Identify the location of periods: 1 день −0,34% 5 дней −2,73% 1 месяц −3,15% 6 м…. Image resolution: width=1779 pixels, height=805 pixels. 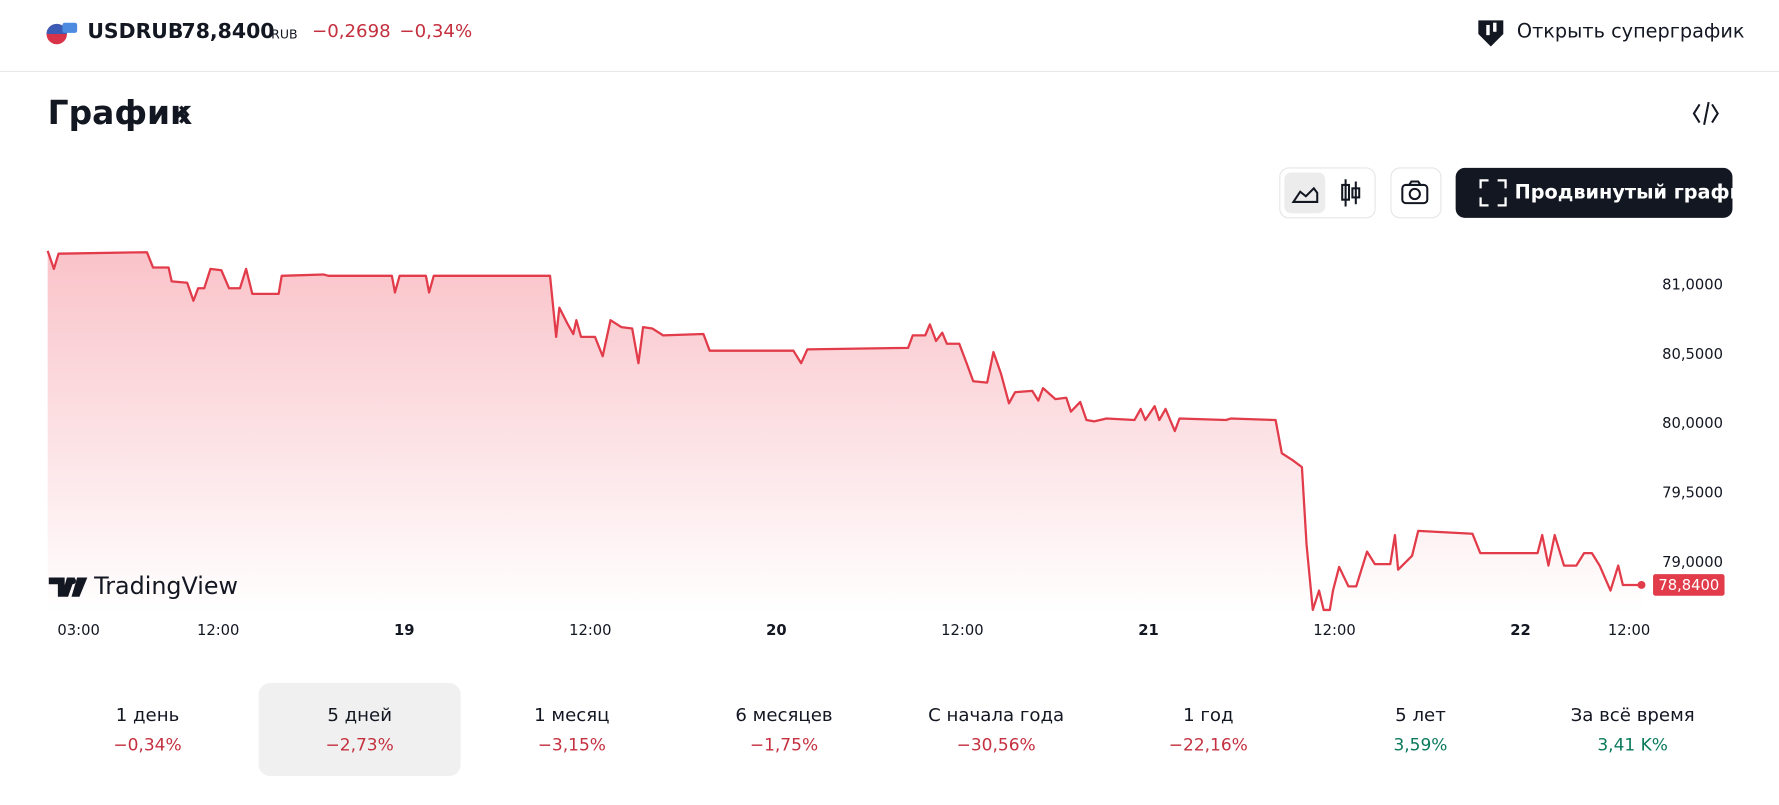
(904, 730).